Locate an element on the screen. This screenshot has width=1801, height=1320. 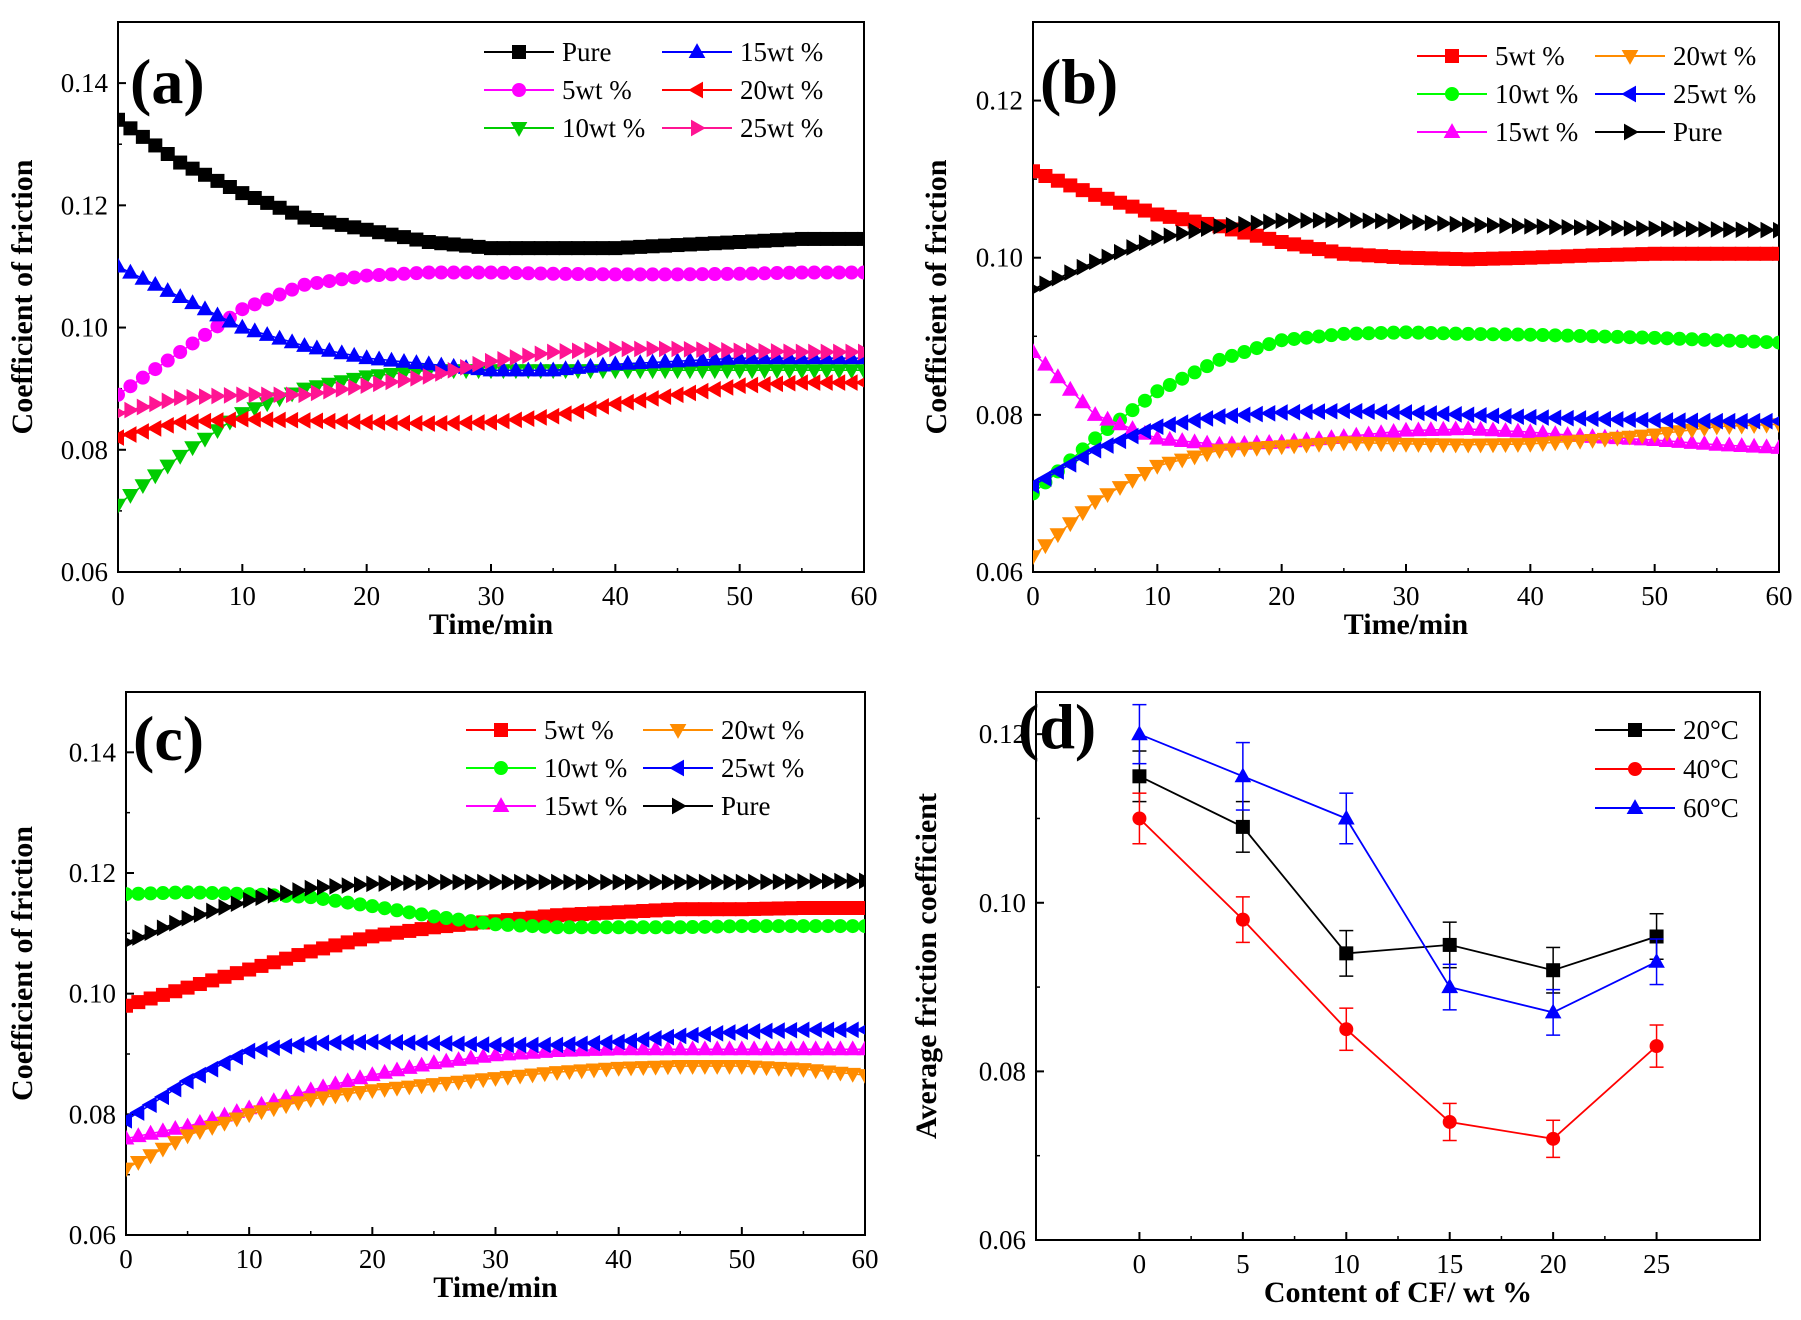
panel-b-x-tick-label: 60 is located at coordinates (1779, 596).